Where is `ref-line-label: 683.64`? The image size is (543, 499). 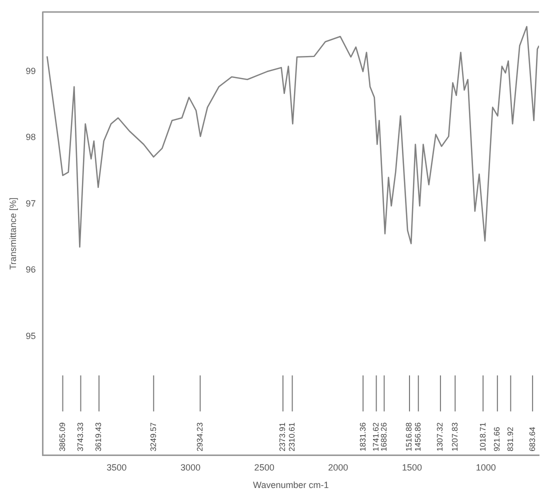 ref-line-label: 683.64 is located at coordinates (532, 439).